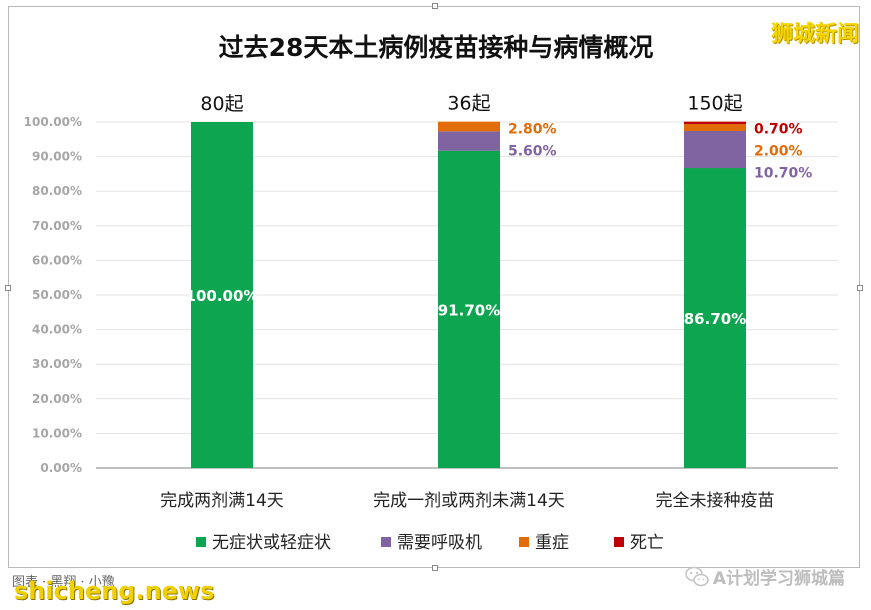  What do you see at coordinates (57, 157) in the screenshot?
I see `y-tick-label: 90.00%` at bounding box center [57, 157].